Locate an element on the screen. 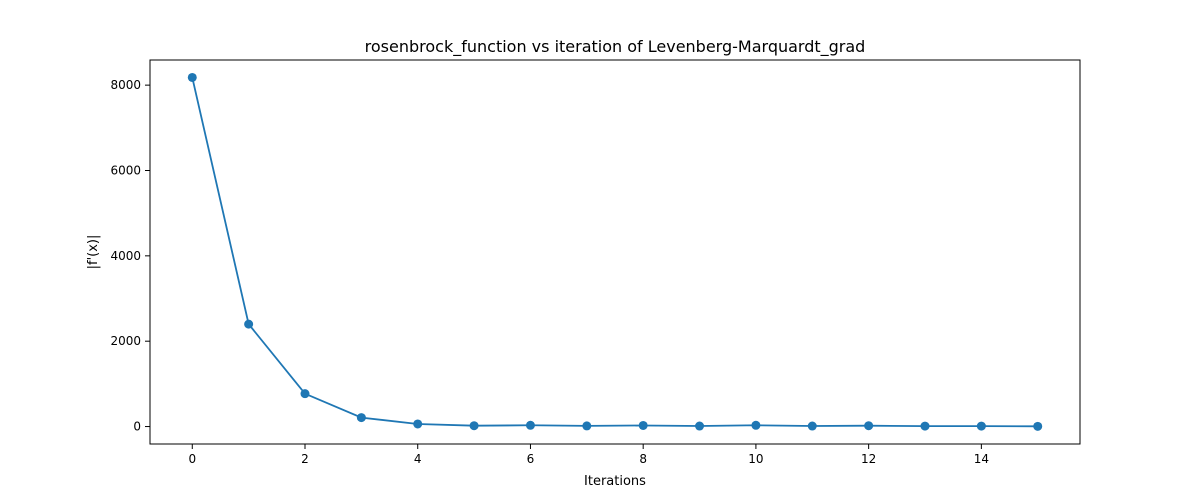 The width and height of the screenshot is (1200, 500). x-tick-label: 4 is located at coordinates (418, 459).